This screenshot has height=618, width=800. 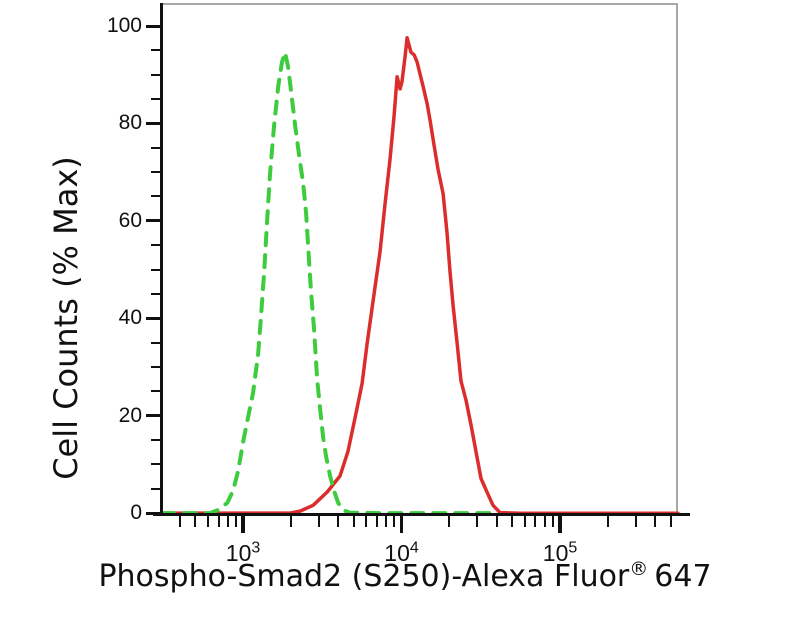 I want to click on x-axis-title-suffix: 647, so click(x=683, y=576).